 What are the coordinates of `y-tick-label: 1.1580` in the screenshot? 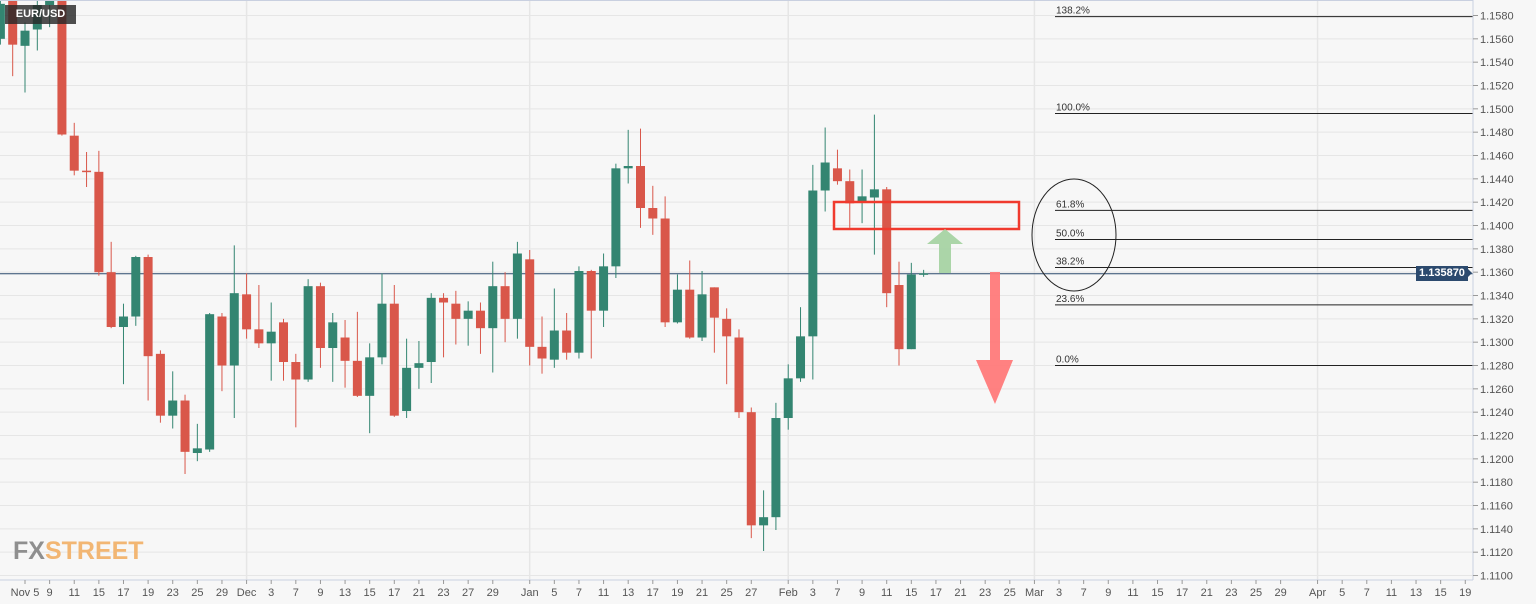 It's located at (1497, 17).